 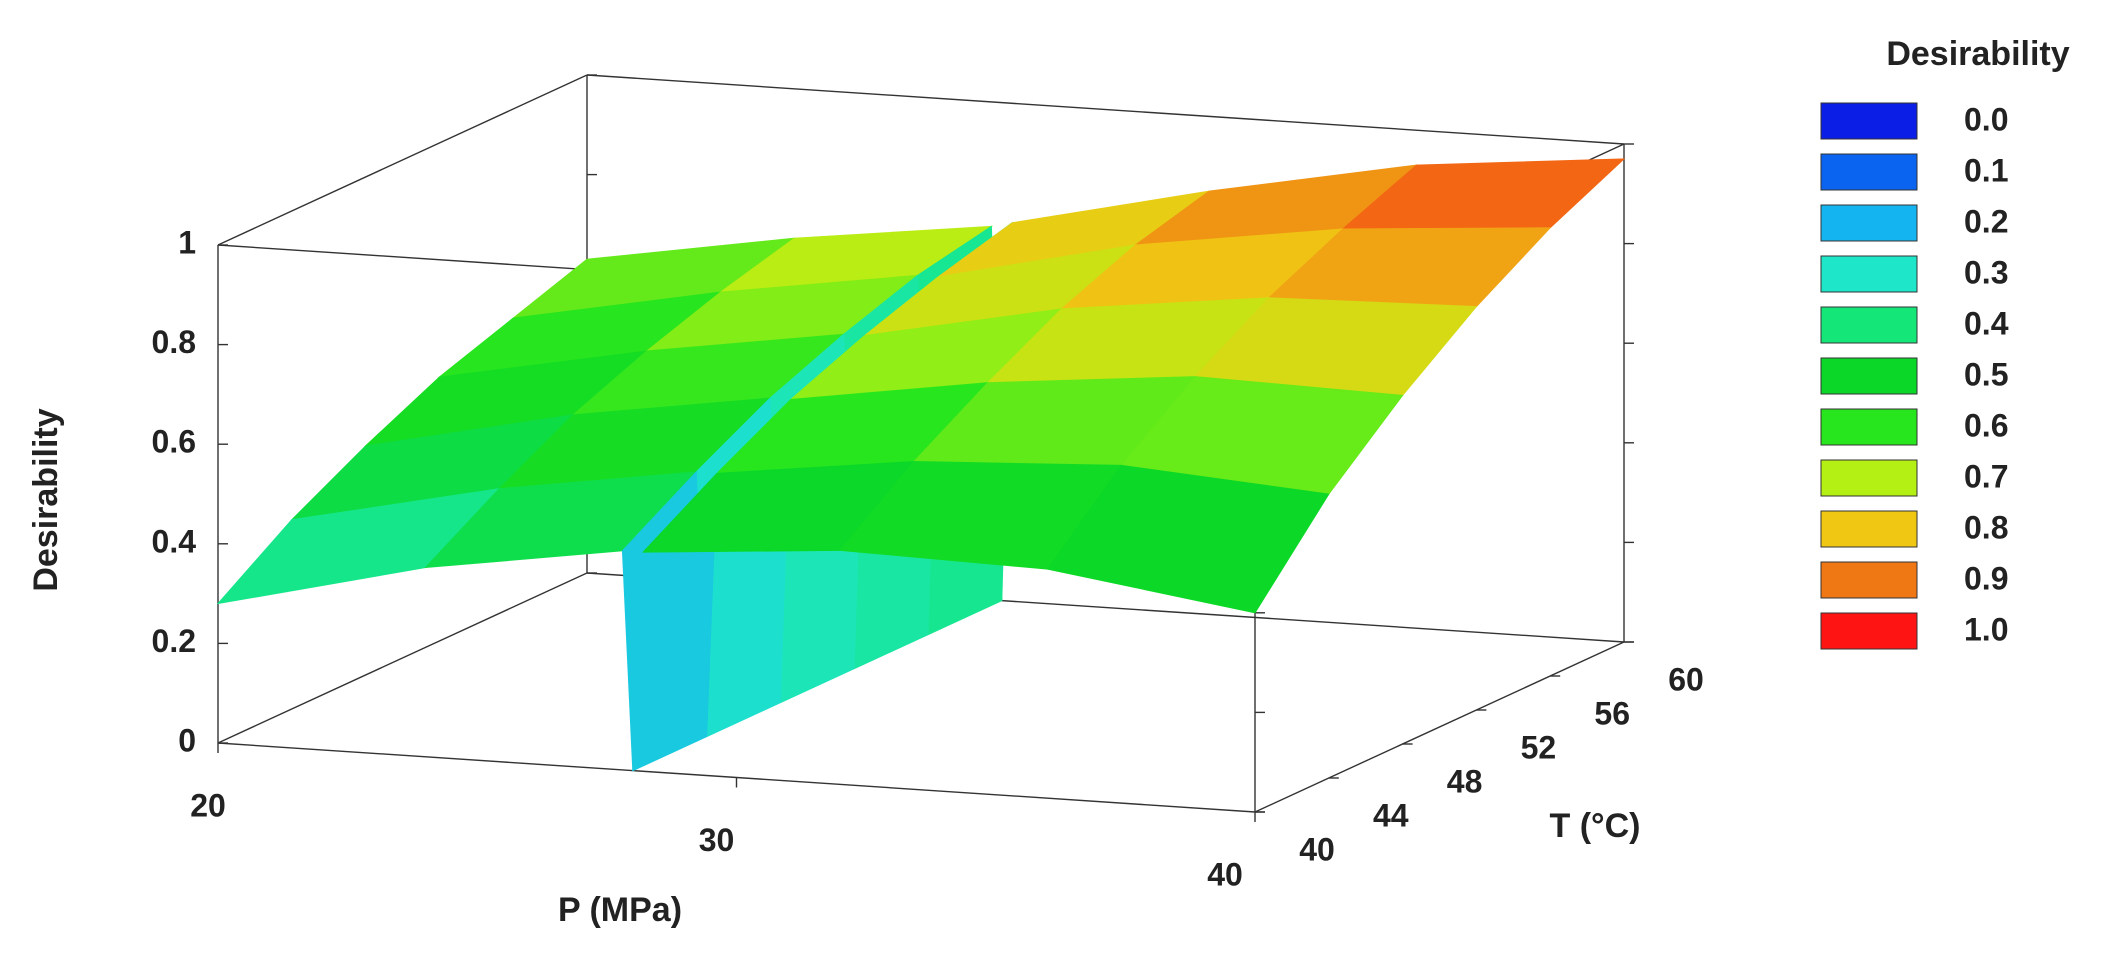 What do you see at coordinates (174, 342) in the screenshot?
I see `z-tick-label: 0.8` at bounding box center [174, 342].